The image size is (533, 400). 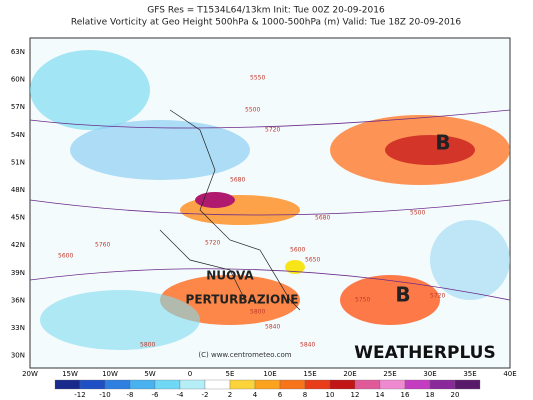 What do you see at coordinates (242, 300) in the screenshot?
I see `annotation: PERTURBAZIONE` at bounding box center [242, 300].